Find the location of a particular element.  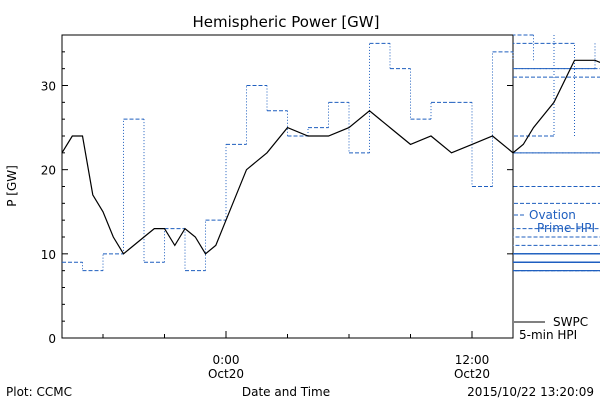

y-tick-label: 30 is located at coordinates (48, 87).